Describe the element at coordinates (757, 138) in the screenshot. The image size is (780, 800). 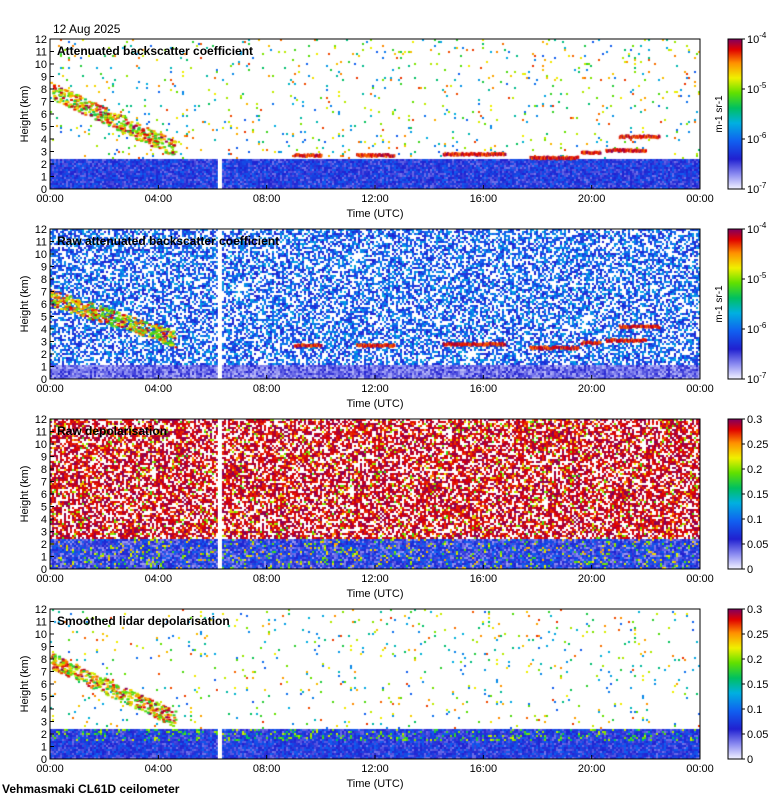
I see `colorbar-tick-label: 10⁻⁶` at that location.